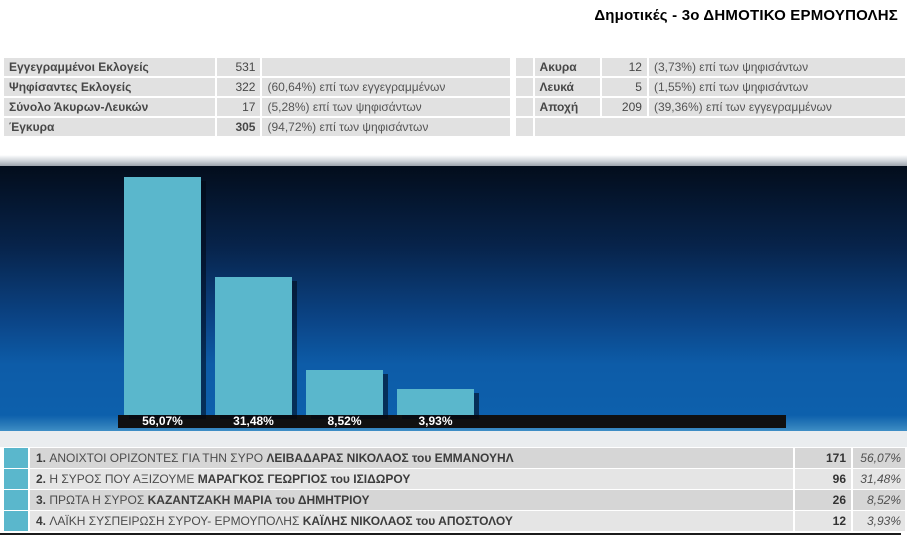  Describe the element at coordinates (123, 479) in the screenshot. I see `party-name: Η ΣΥΡΟΣ ΠΟΥ ΑΞΙΖΟΥΜΕ` at that location.